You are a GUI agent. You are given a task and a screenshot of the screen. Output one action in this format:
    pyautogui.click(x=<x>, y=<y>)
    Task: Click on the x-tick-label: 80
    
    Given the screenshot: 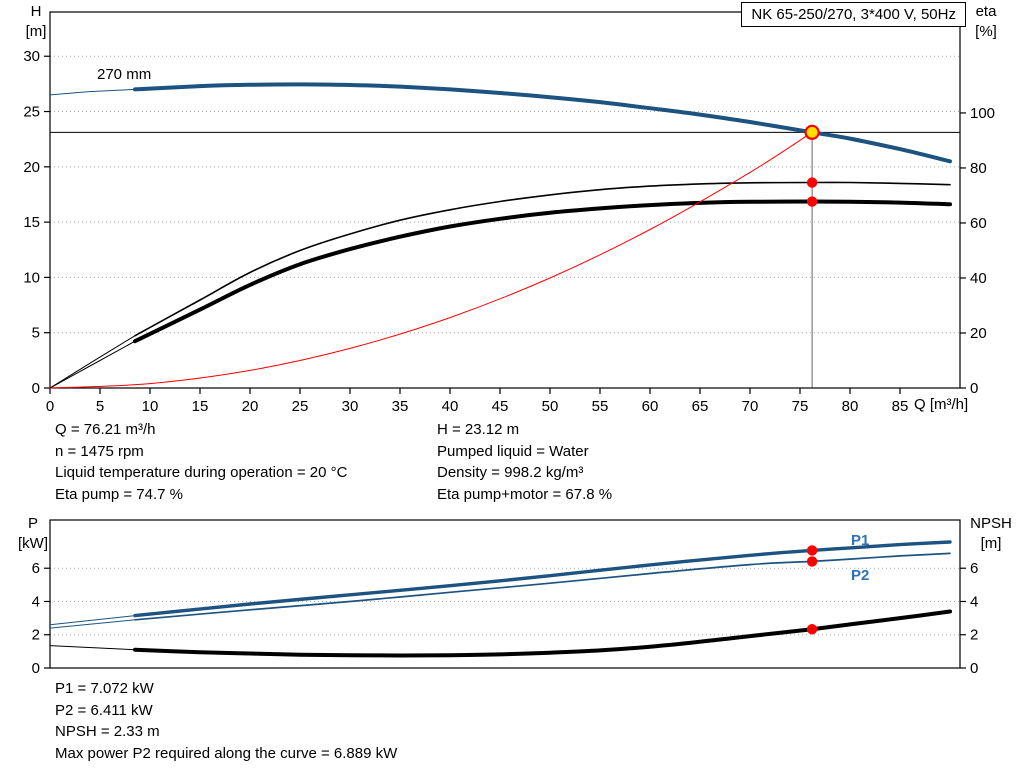 What is the action you would take?
    pyautogui.click(x=850, y=406)
    